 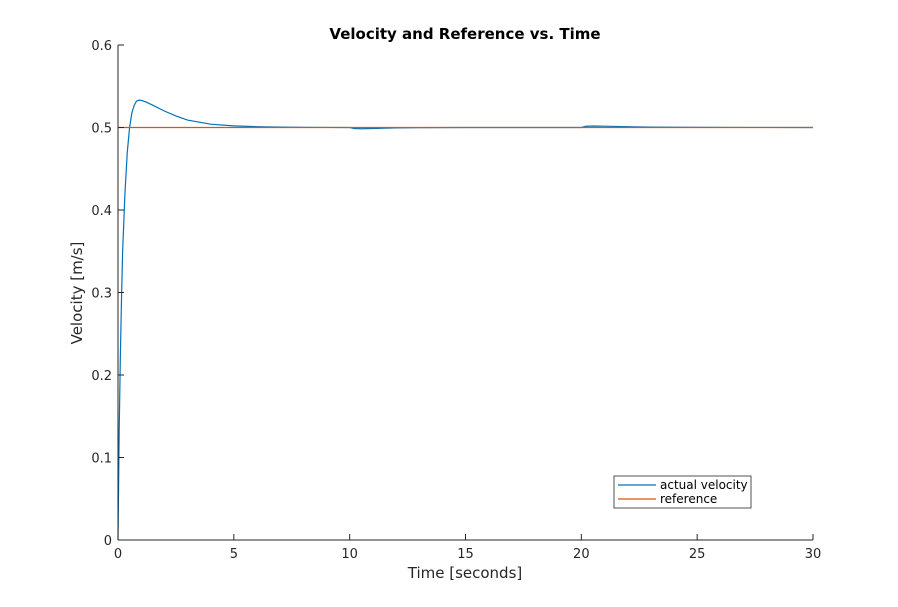 I want to click on legend-box, so click(x=682, y=492).